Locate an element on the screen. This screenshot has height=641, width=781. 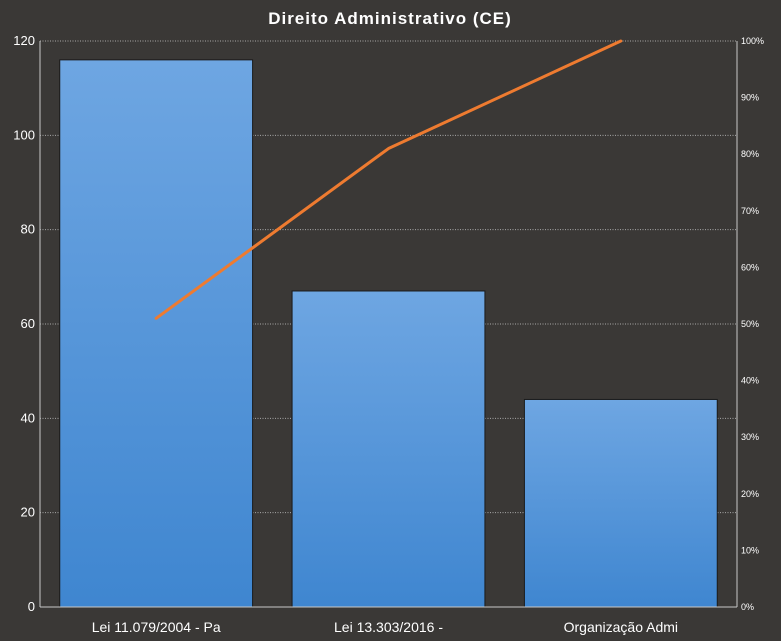
y-tick-label: 60 is located at coordinates (28, 323).